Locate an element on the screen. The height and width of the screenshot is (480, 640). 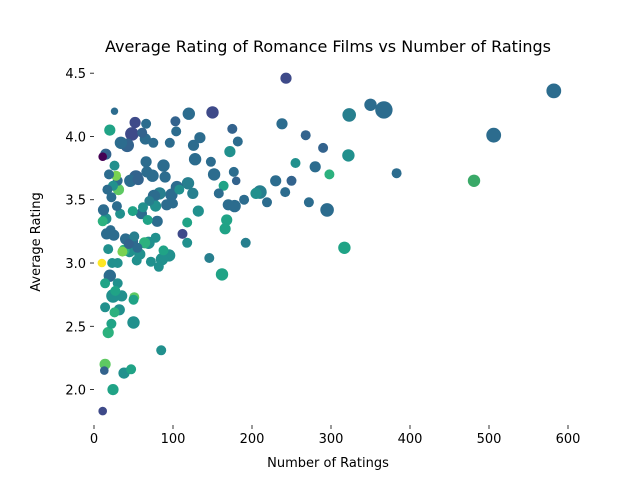
x-tick-label-3: 300 is located at coordinates (331, 439).